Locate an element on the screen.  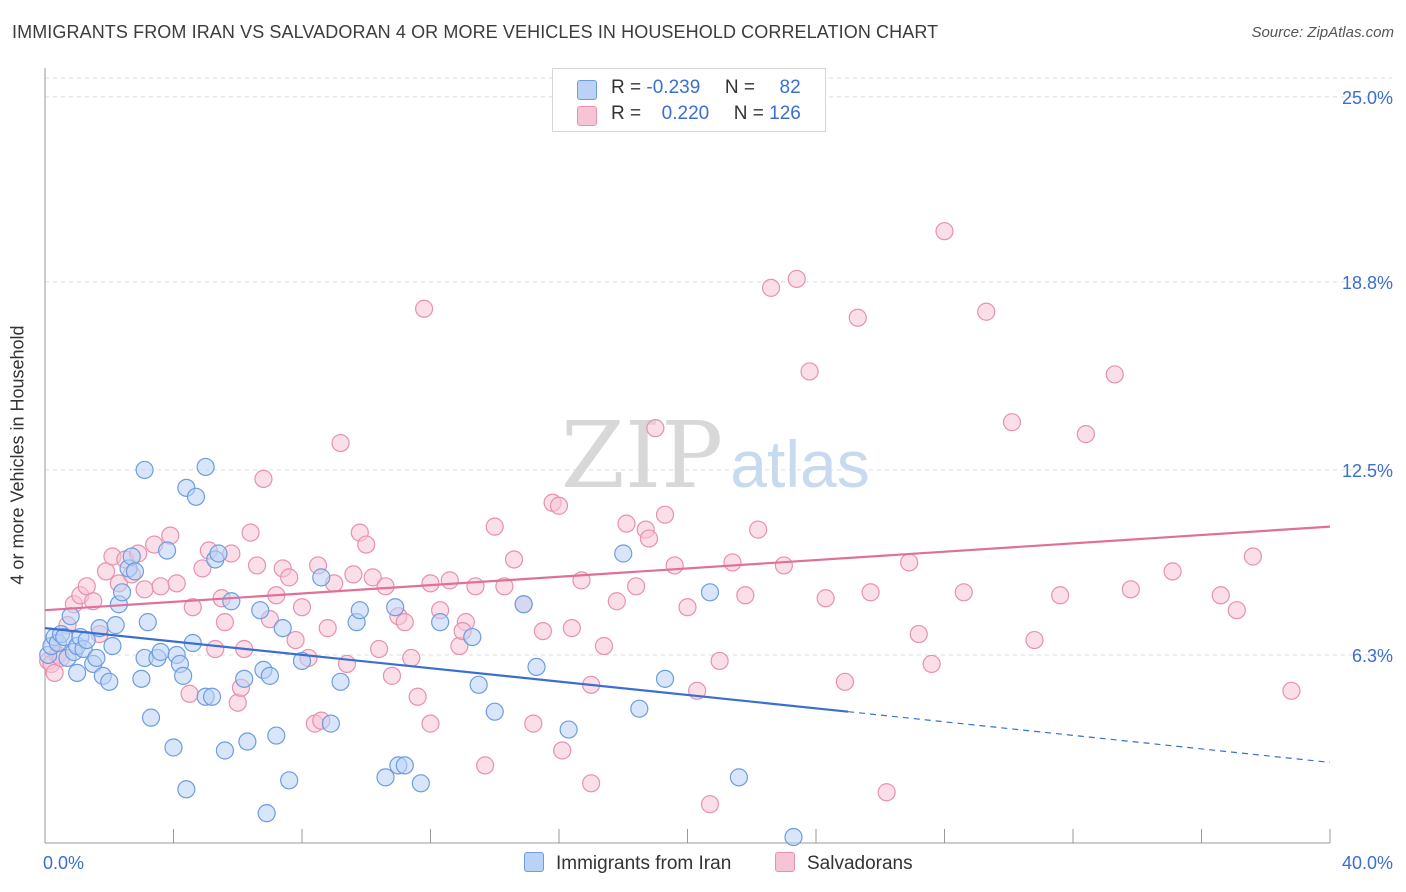
legend-n-value: 126 is located at coordinates (785, 113).